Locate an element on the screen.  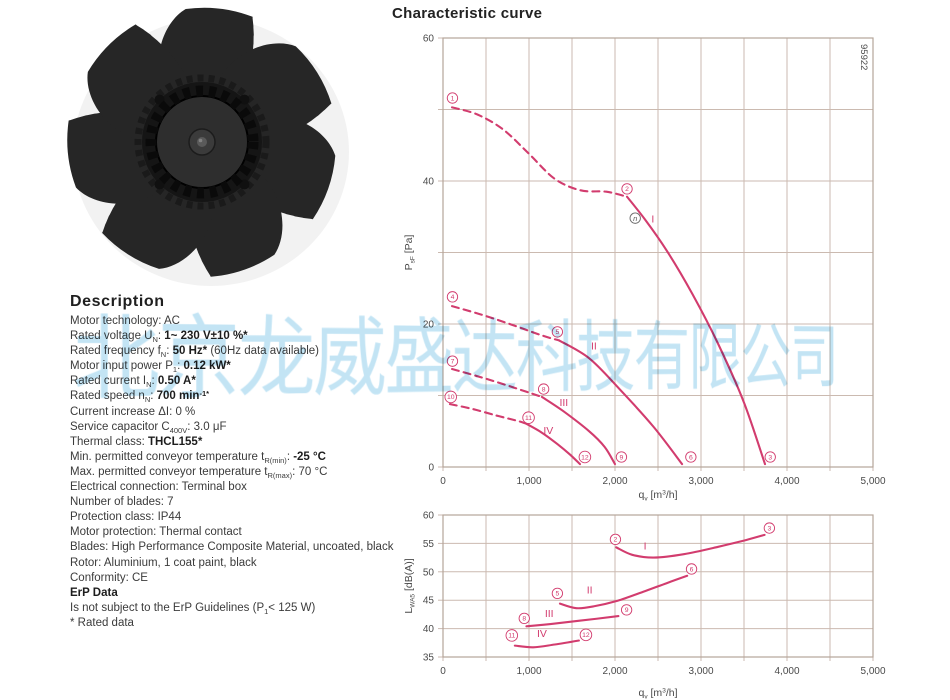
chart-code-number: 95922 is located at coordinates (863, 57).